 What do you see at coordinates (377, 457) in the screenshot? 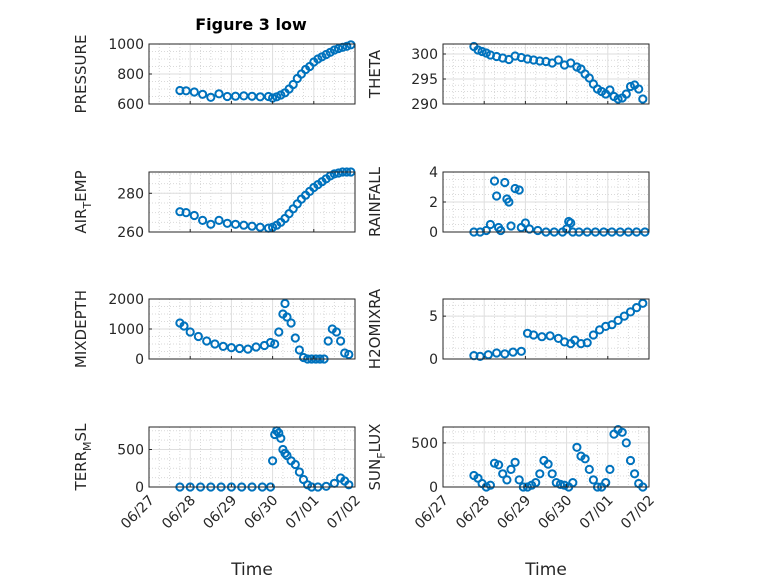
I see `y-axis-label: SUNFLUX` at bounding box center [377, 457].